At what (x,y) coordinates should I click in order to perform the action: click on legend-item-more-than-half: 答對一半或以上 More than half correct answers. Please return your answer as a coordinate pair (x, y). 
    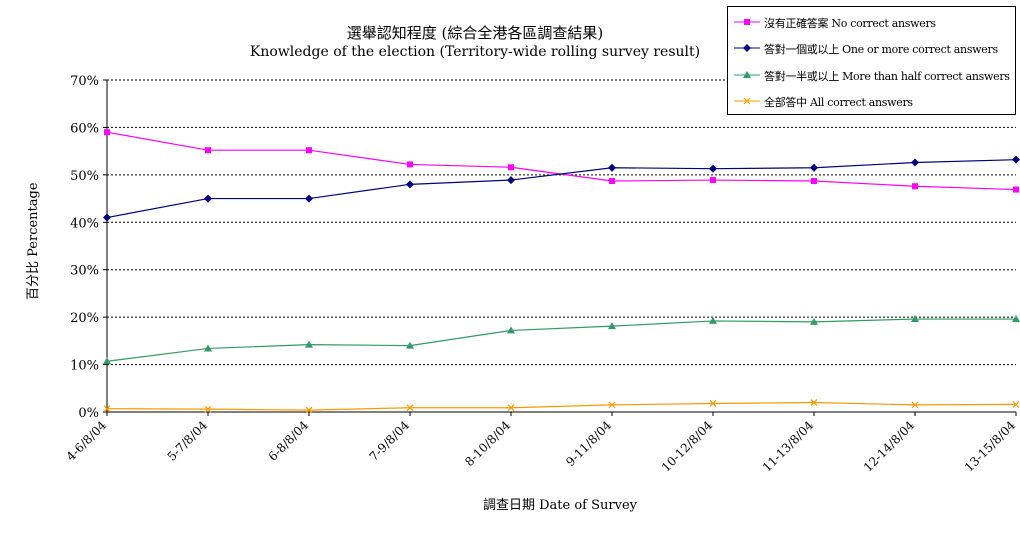
    Looking at the image, I should click on (871, 75).